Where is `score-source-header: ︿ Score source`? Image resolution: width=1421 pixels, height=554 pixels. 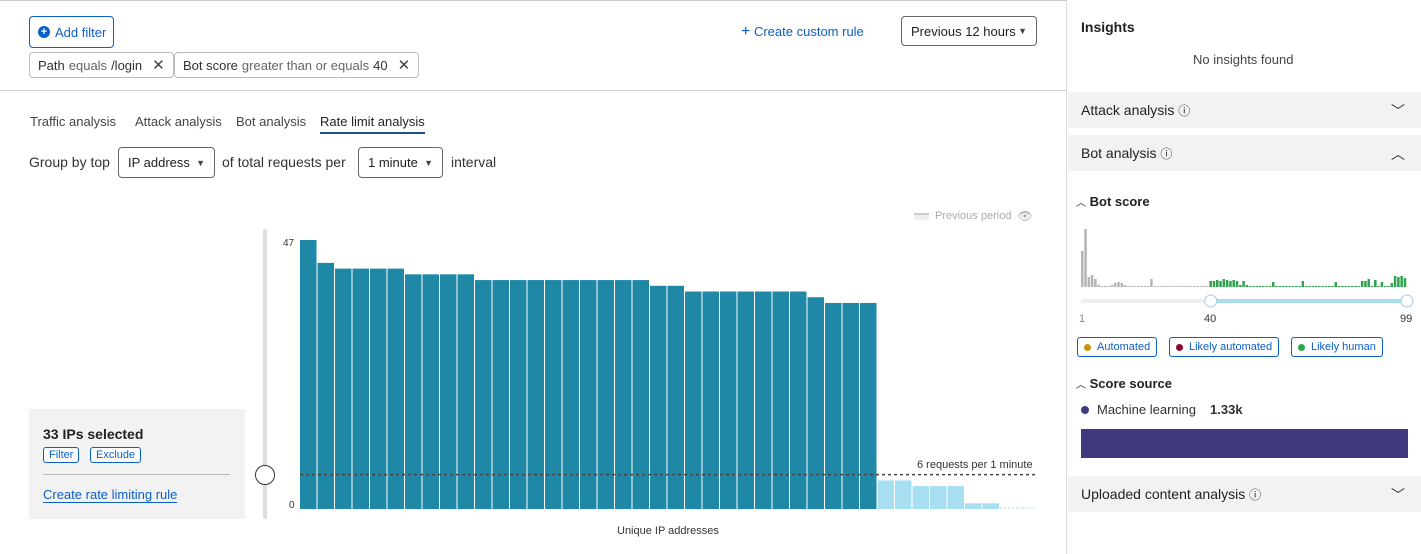 score-source-header: ︿ Score source is located at coordinates (1124, 383).